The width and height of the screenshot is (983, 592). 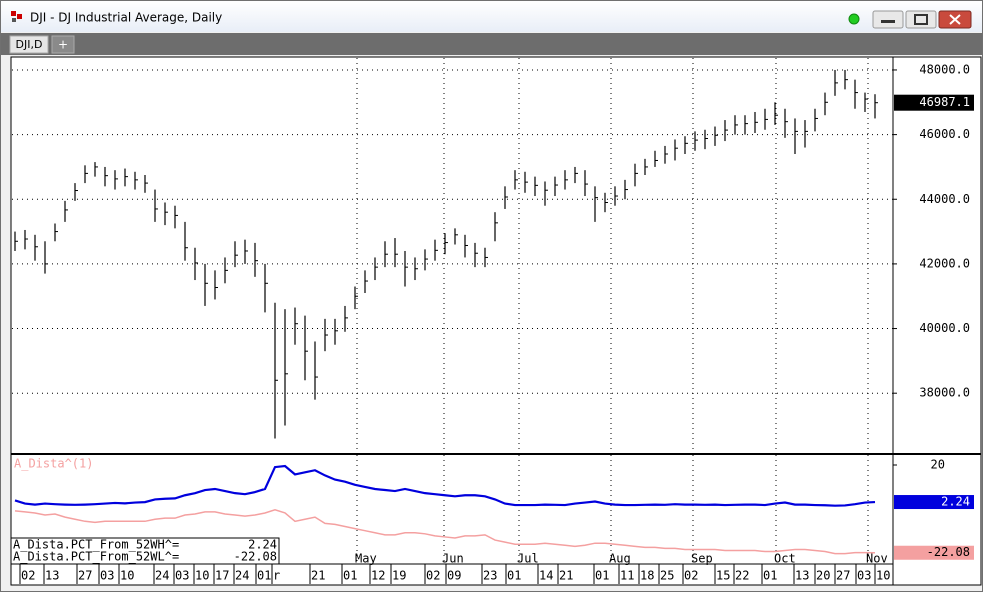 What do you see at coordinates (262, 545) in the screenshot?
I see `legend-value: 2.24` at bounding box center [262, 545].